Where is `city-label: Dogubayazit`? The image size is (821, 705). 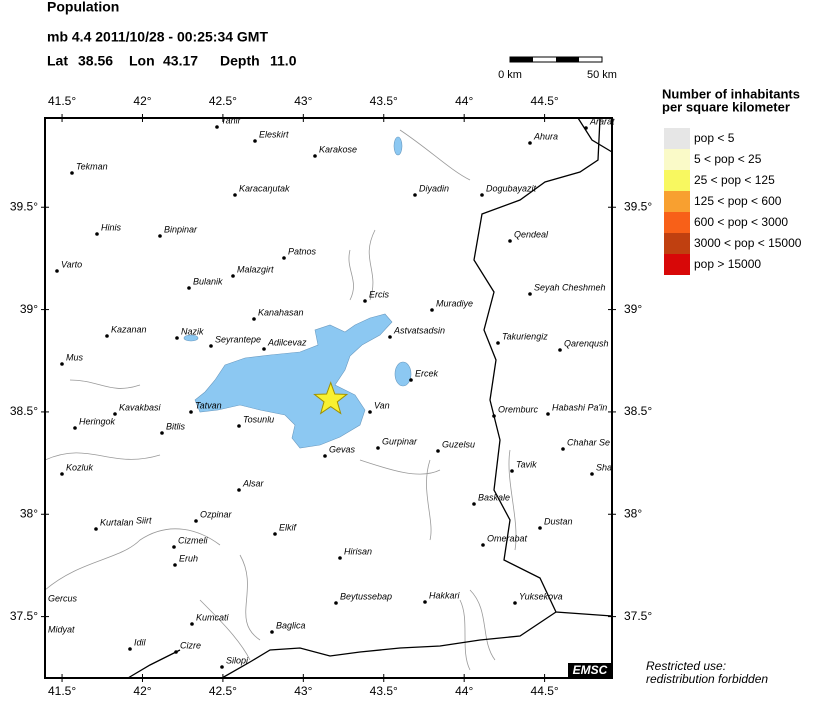 city-label: Dogubayazit is located at coordinates (511, 188).